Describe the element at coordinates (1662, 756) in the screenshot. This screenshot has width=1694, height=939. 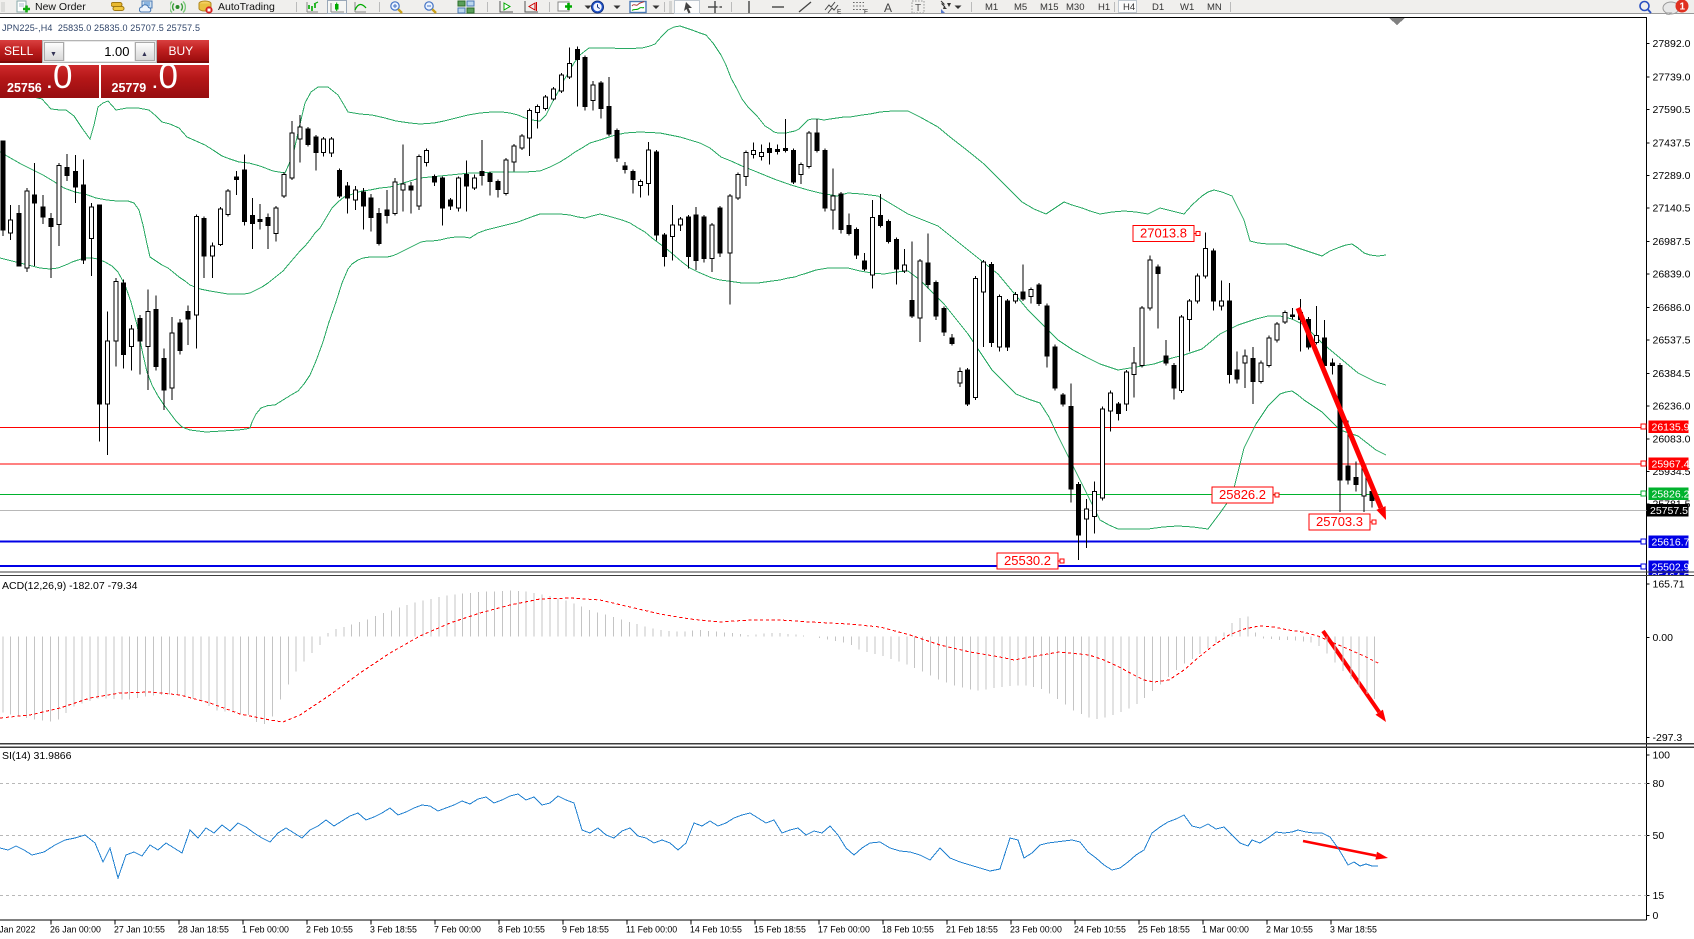
I see `svg-text: 100` at that location.